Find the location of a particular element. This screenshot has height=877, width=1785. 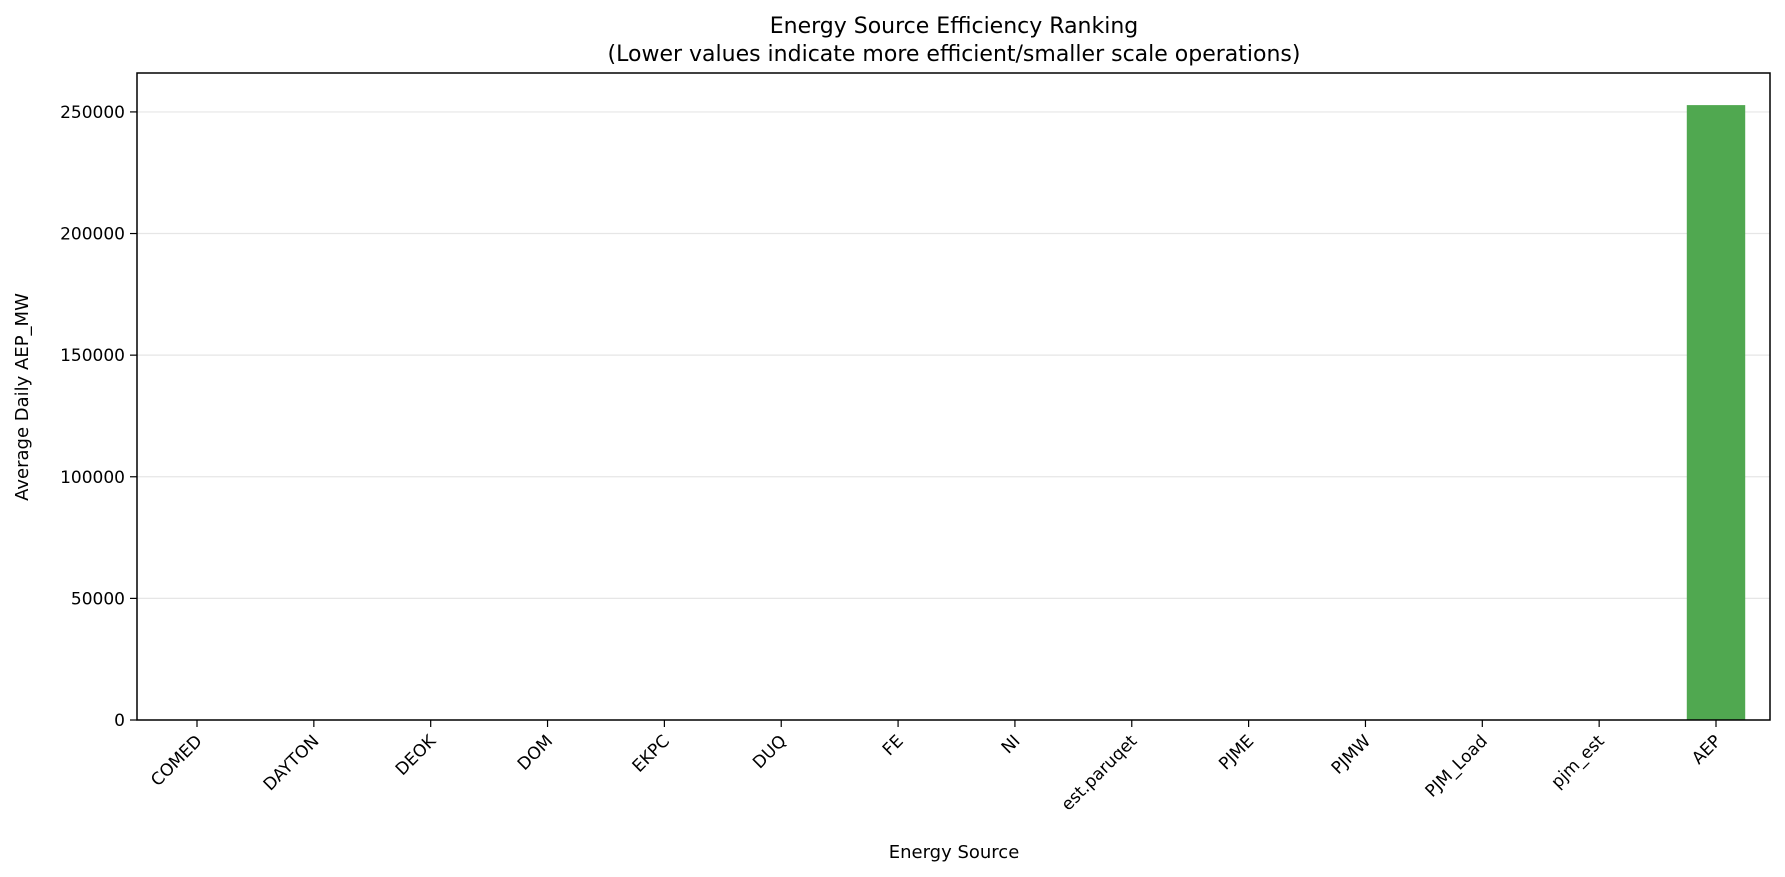

x-axis-label: Energy Source is located at coordinates (954, 852).